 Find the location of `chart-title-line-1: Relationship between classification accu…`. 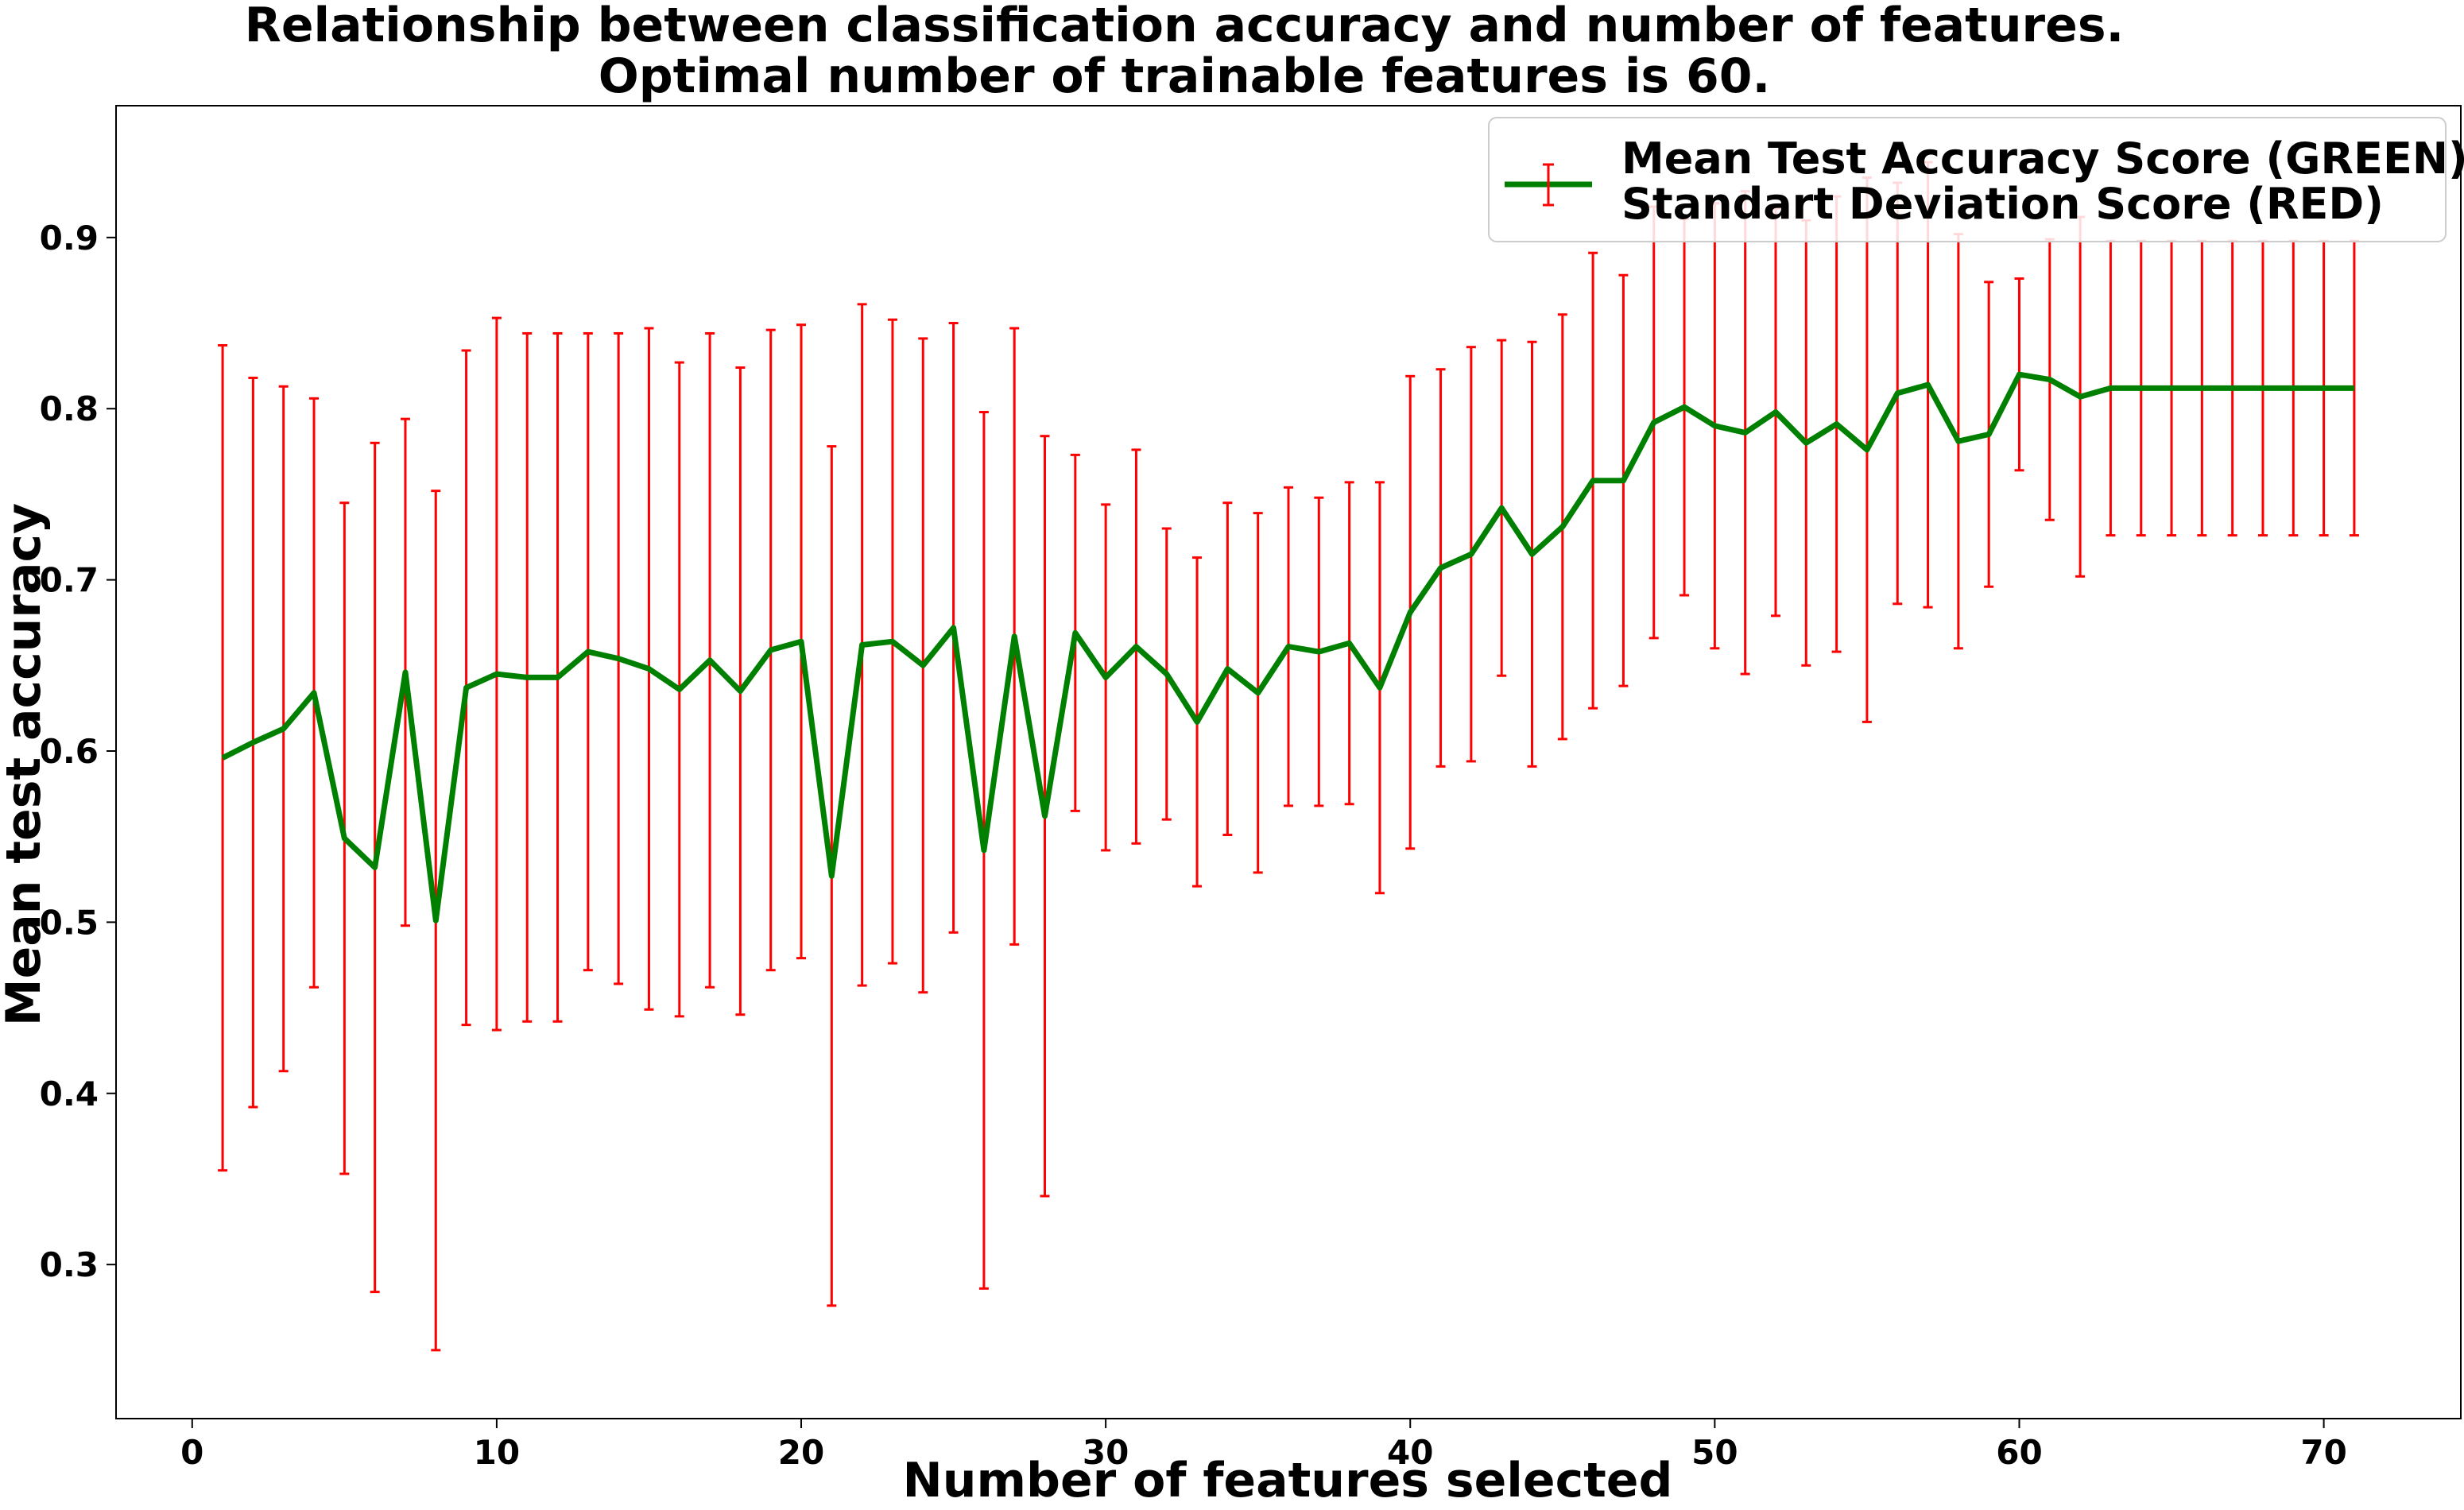

chart-title-line-1: Relationship between classification accu… is located at coordinates (1185, 26).